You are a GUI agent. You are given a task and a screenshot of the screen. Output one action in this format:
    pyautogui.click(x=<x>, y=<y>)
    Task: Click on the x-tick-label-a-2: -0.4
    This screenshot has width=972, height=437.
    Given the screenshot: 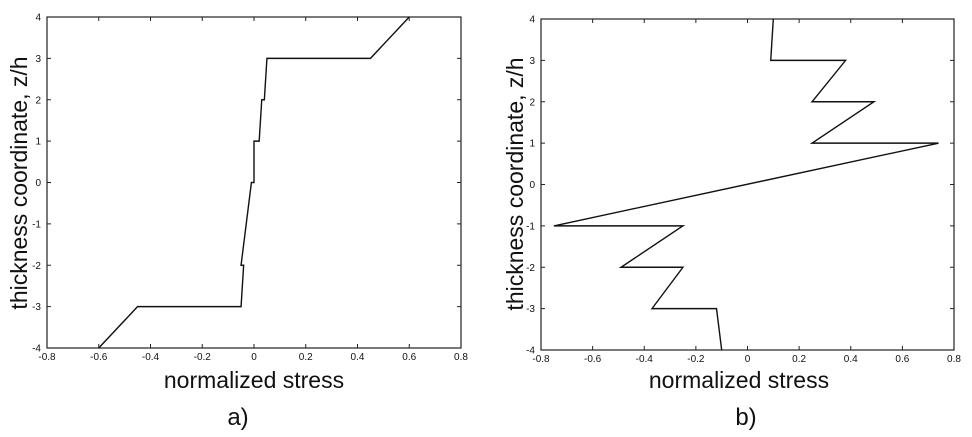 What is the action you would take?
    pyautogui.click(x=151, y=357)
    